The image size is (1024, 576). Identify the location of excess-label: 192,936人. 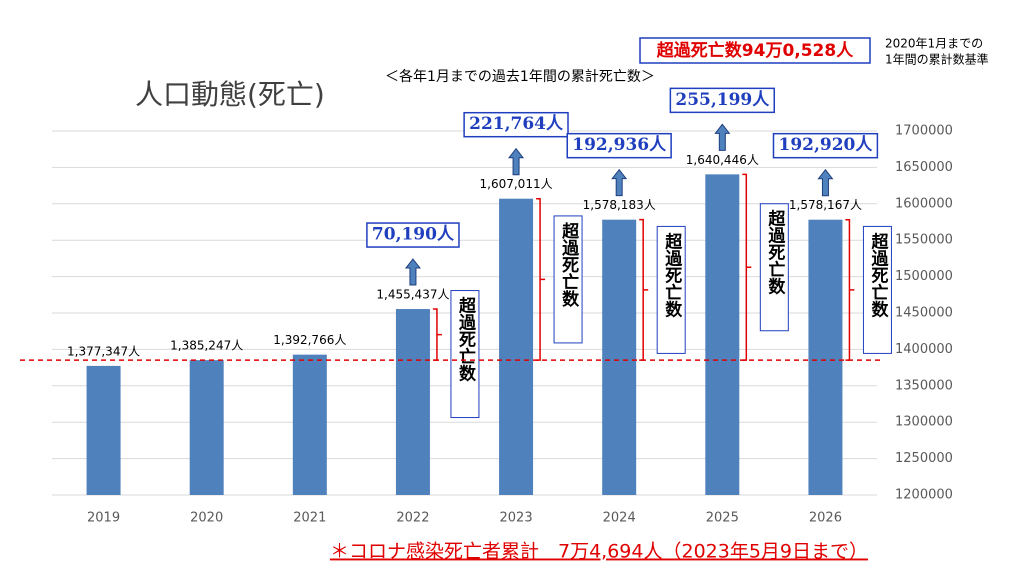
(619, 145).